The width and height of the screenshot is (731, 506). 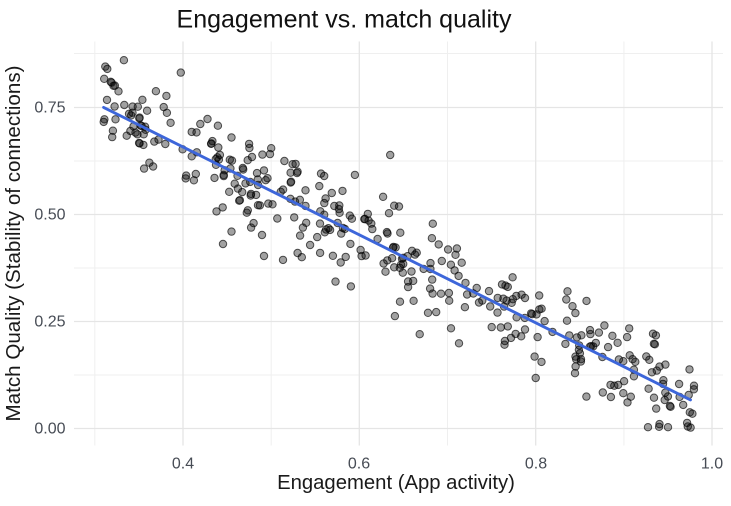 What do you see at coordinates (49, 322) in the screenshot?
I see `svg-text: 0.25` at bounding box center [49, 322].